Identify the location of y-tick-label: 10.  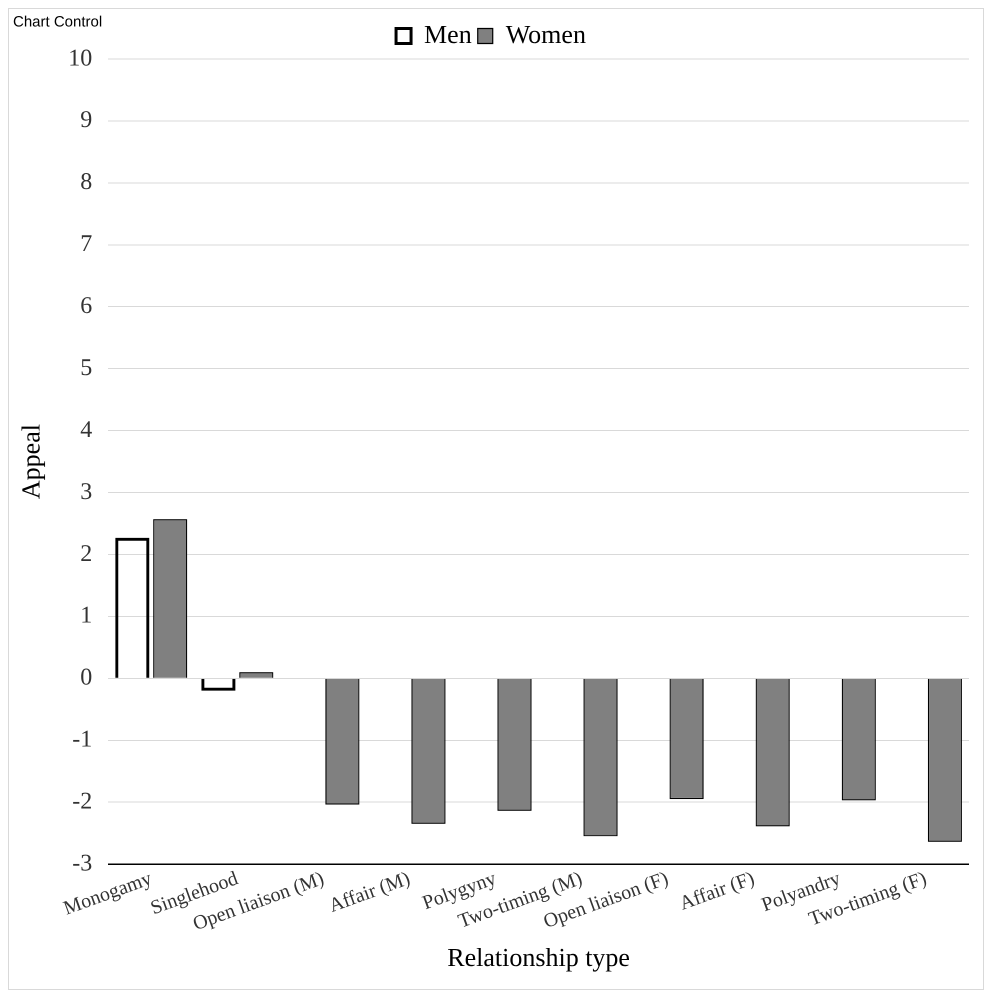
(80, 58).